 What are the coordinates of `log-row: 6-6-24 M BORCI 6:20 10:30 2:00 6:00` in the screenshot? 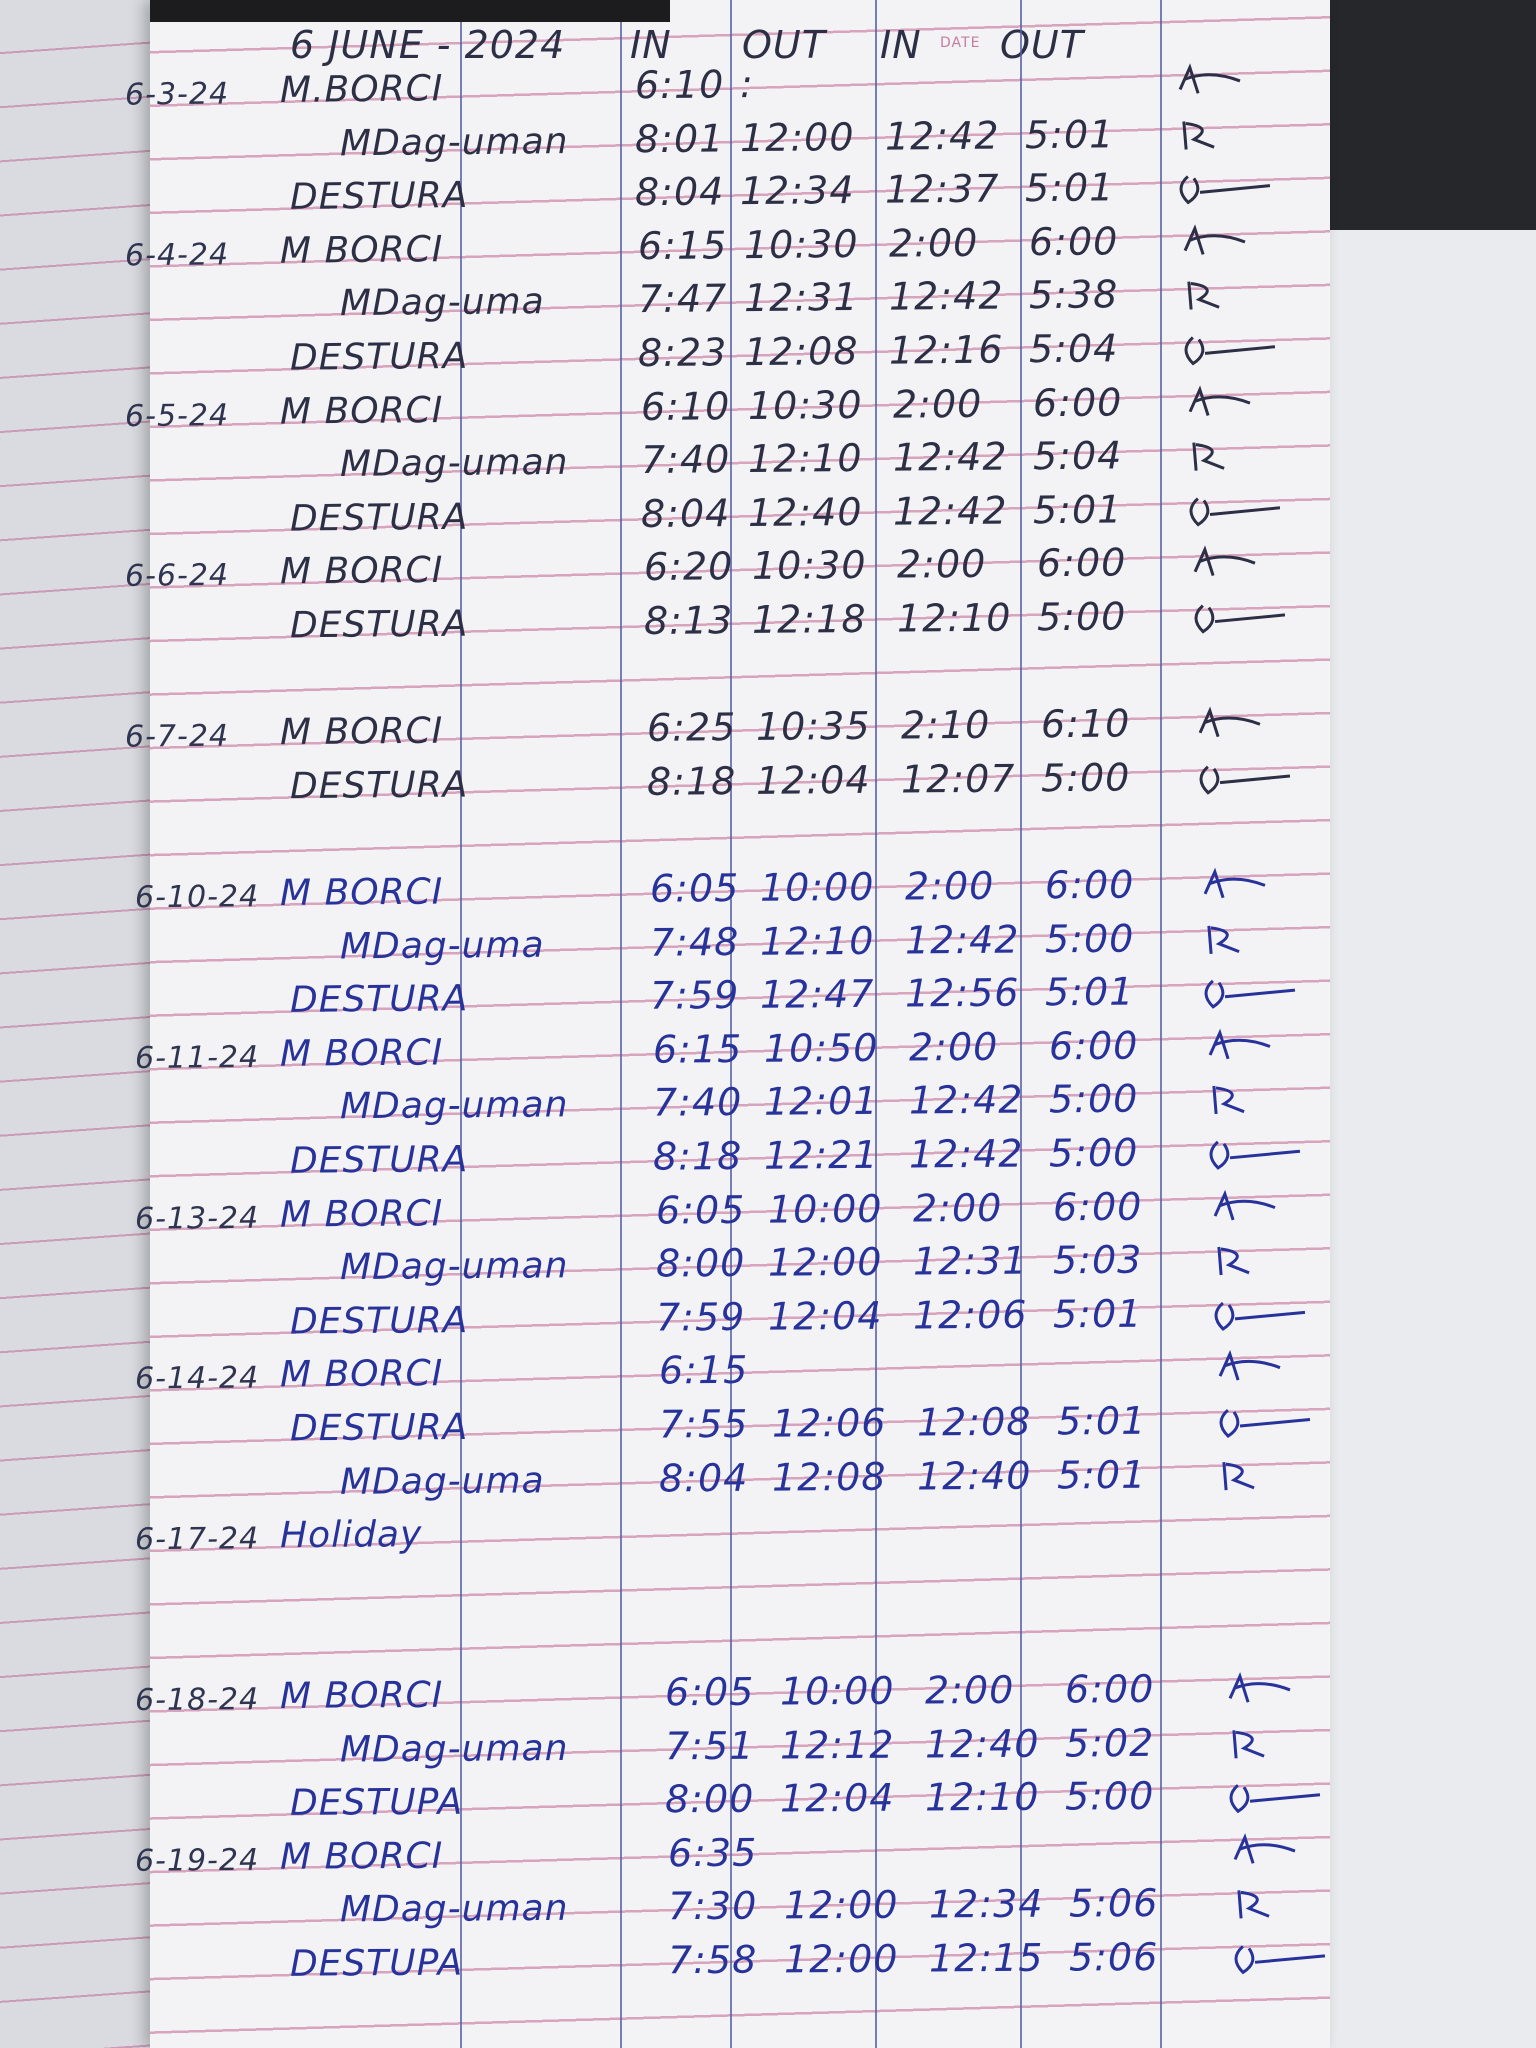 It's located at (830, 567).